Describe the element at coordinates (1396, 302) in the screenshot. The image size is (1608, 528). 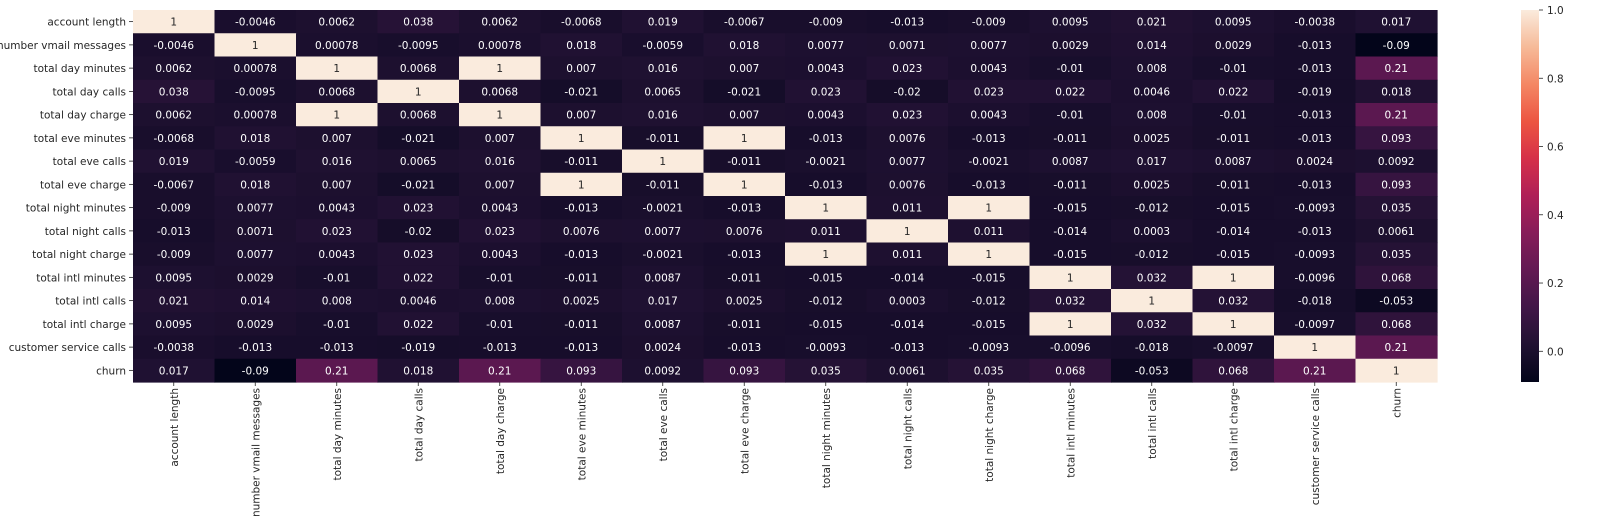
I see `cell-value-label: -0.053` at that location.